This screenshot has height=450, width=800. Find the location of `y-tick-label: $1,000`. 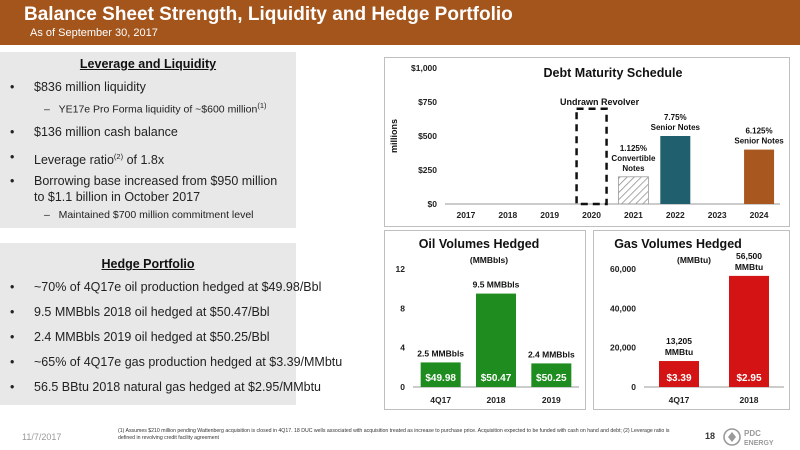

y-tick-label: $1,000 is located at coordinates (424, 68).